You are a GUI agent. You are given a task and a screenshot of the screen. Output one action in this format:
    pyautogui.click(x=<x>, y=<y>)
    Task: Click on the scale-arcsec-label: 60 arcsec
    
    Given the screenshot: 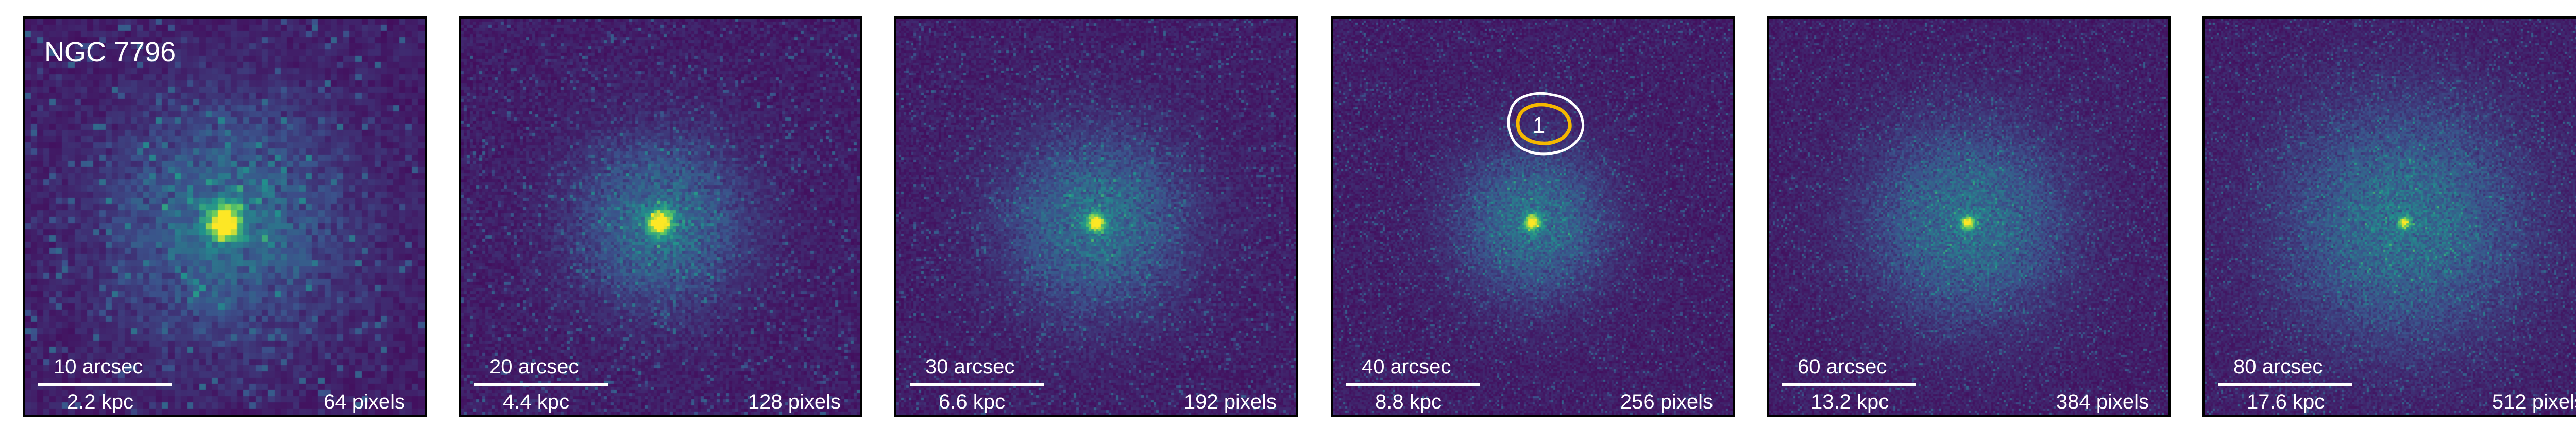 What is the action you would take?
    pyautogui.click(x=1842, y=366)
    